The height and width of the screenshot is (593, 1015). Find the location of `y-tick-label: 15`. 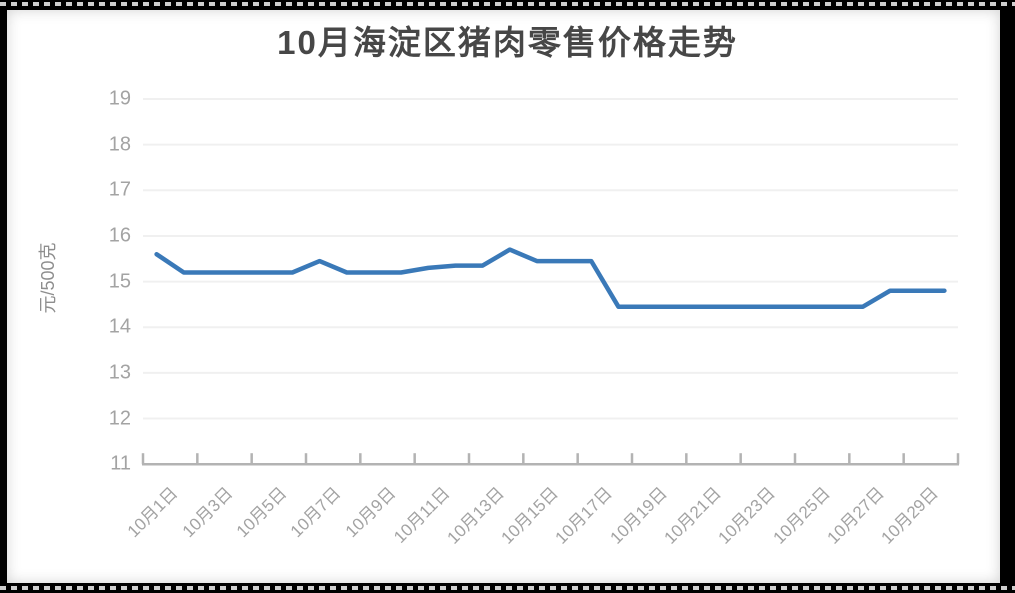

y-tick-label: 15 is located at coordinates (119, 281).